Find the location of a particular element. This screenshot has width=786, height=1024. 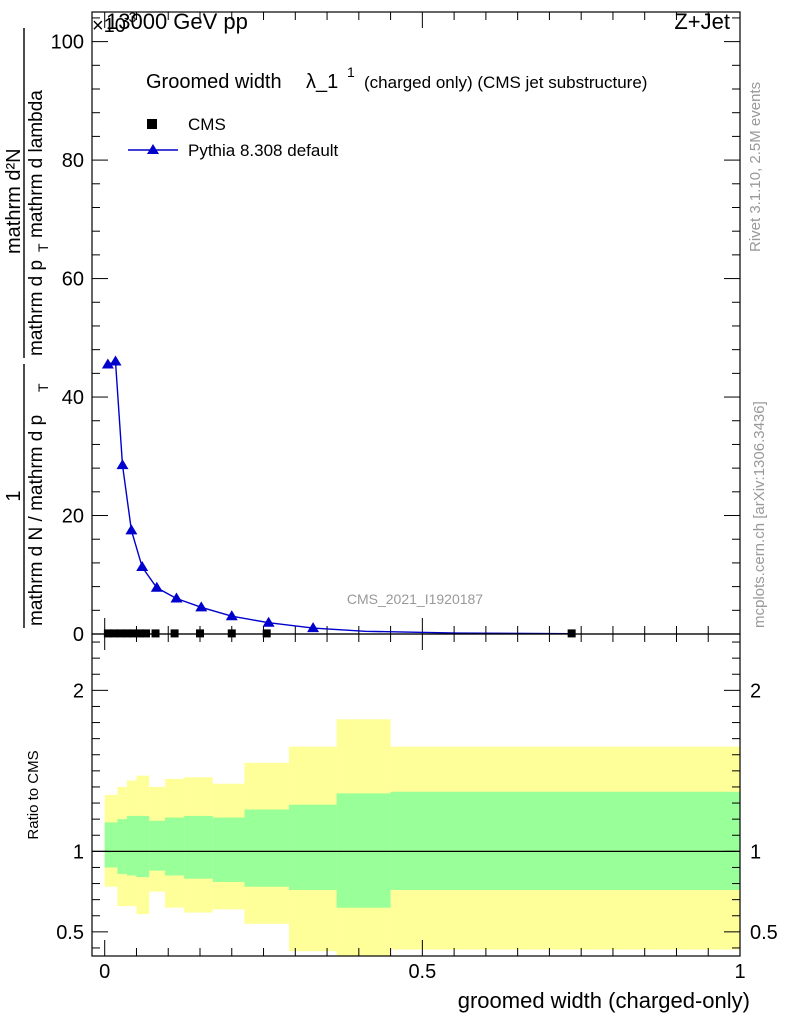

ylabel-prefix-num: 1 is located at coordinates (14, 495).